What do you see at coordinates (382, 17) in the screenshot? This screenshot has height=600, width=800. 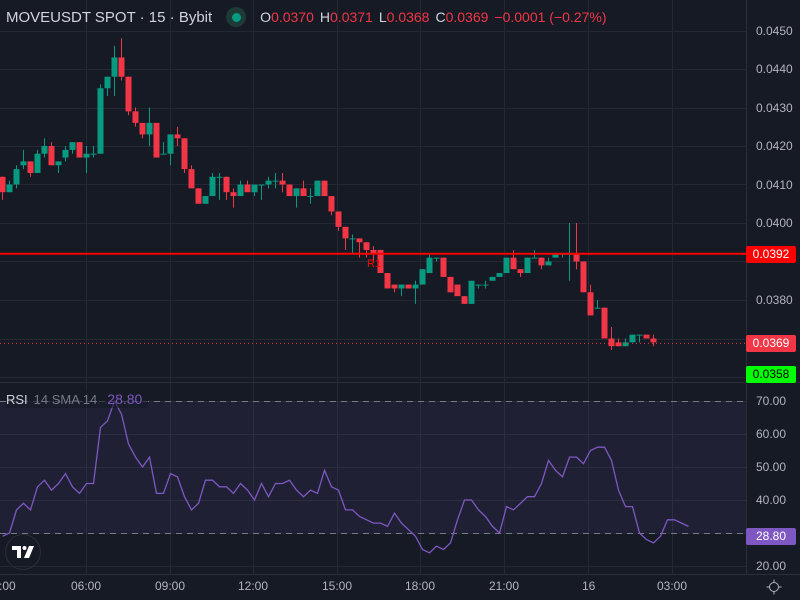 I see `ohlc-low-label: L` at bounding box center [382, 17].